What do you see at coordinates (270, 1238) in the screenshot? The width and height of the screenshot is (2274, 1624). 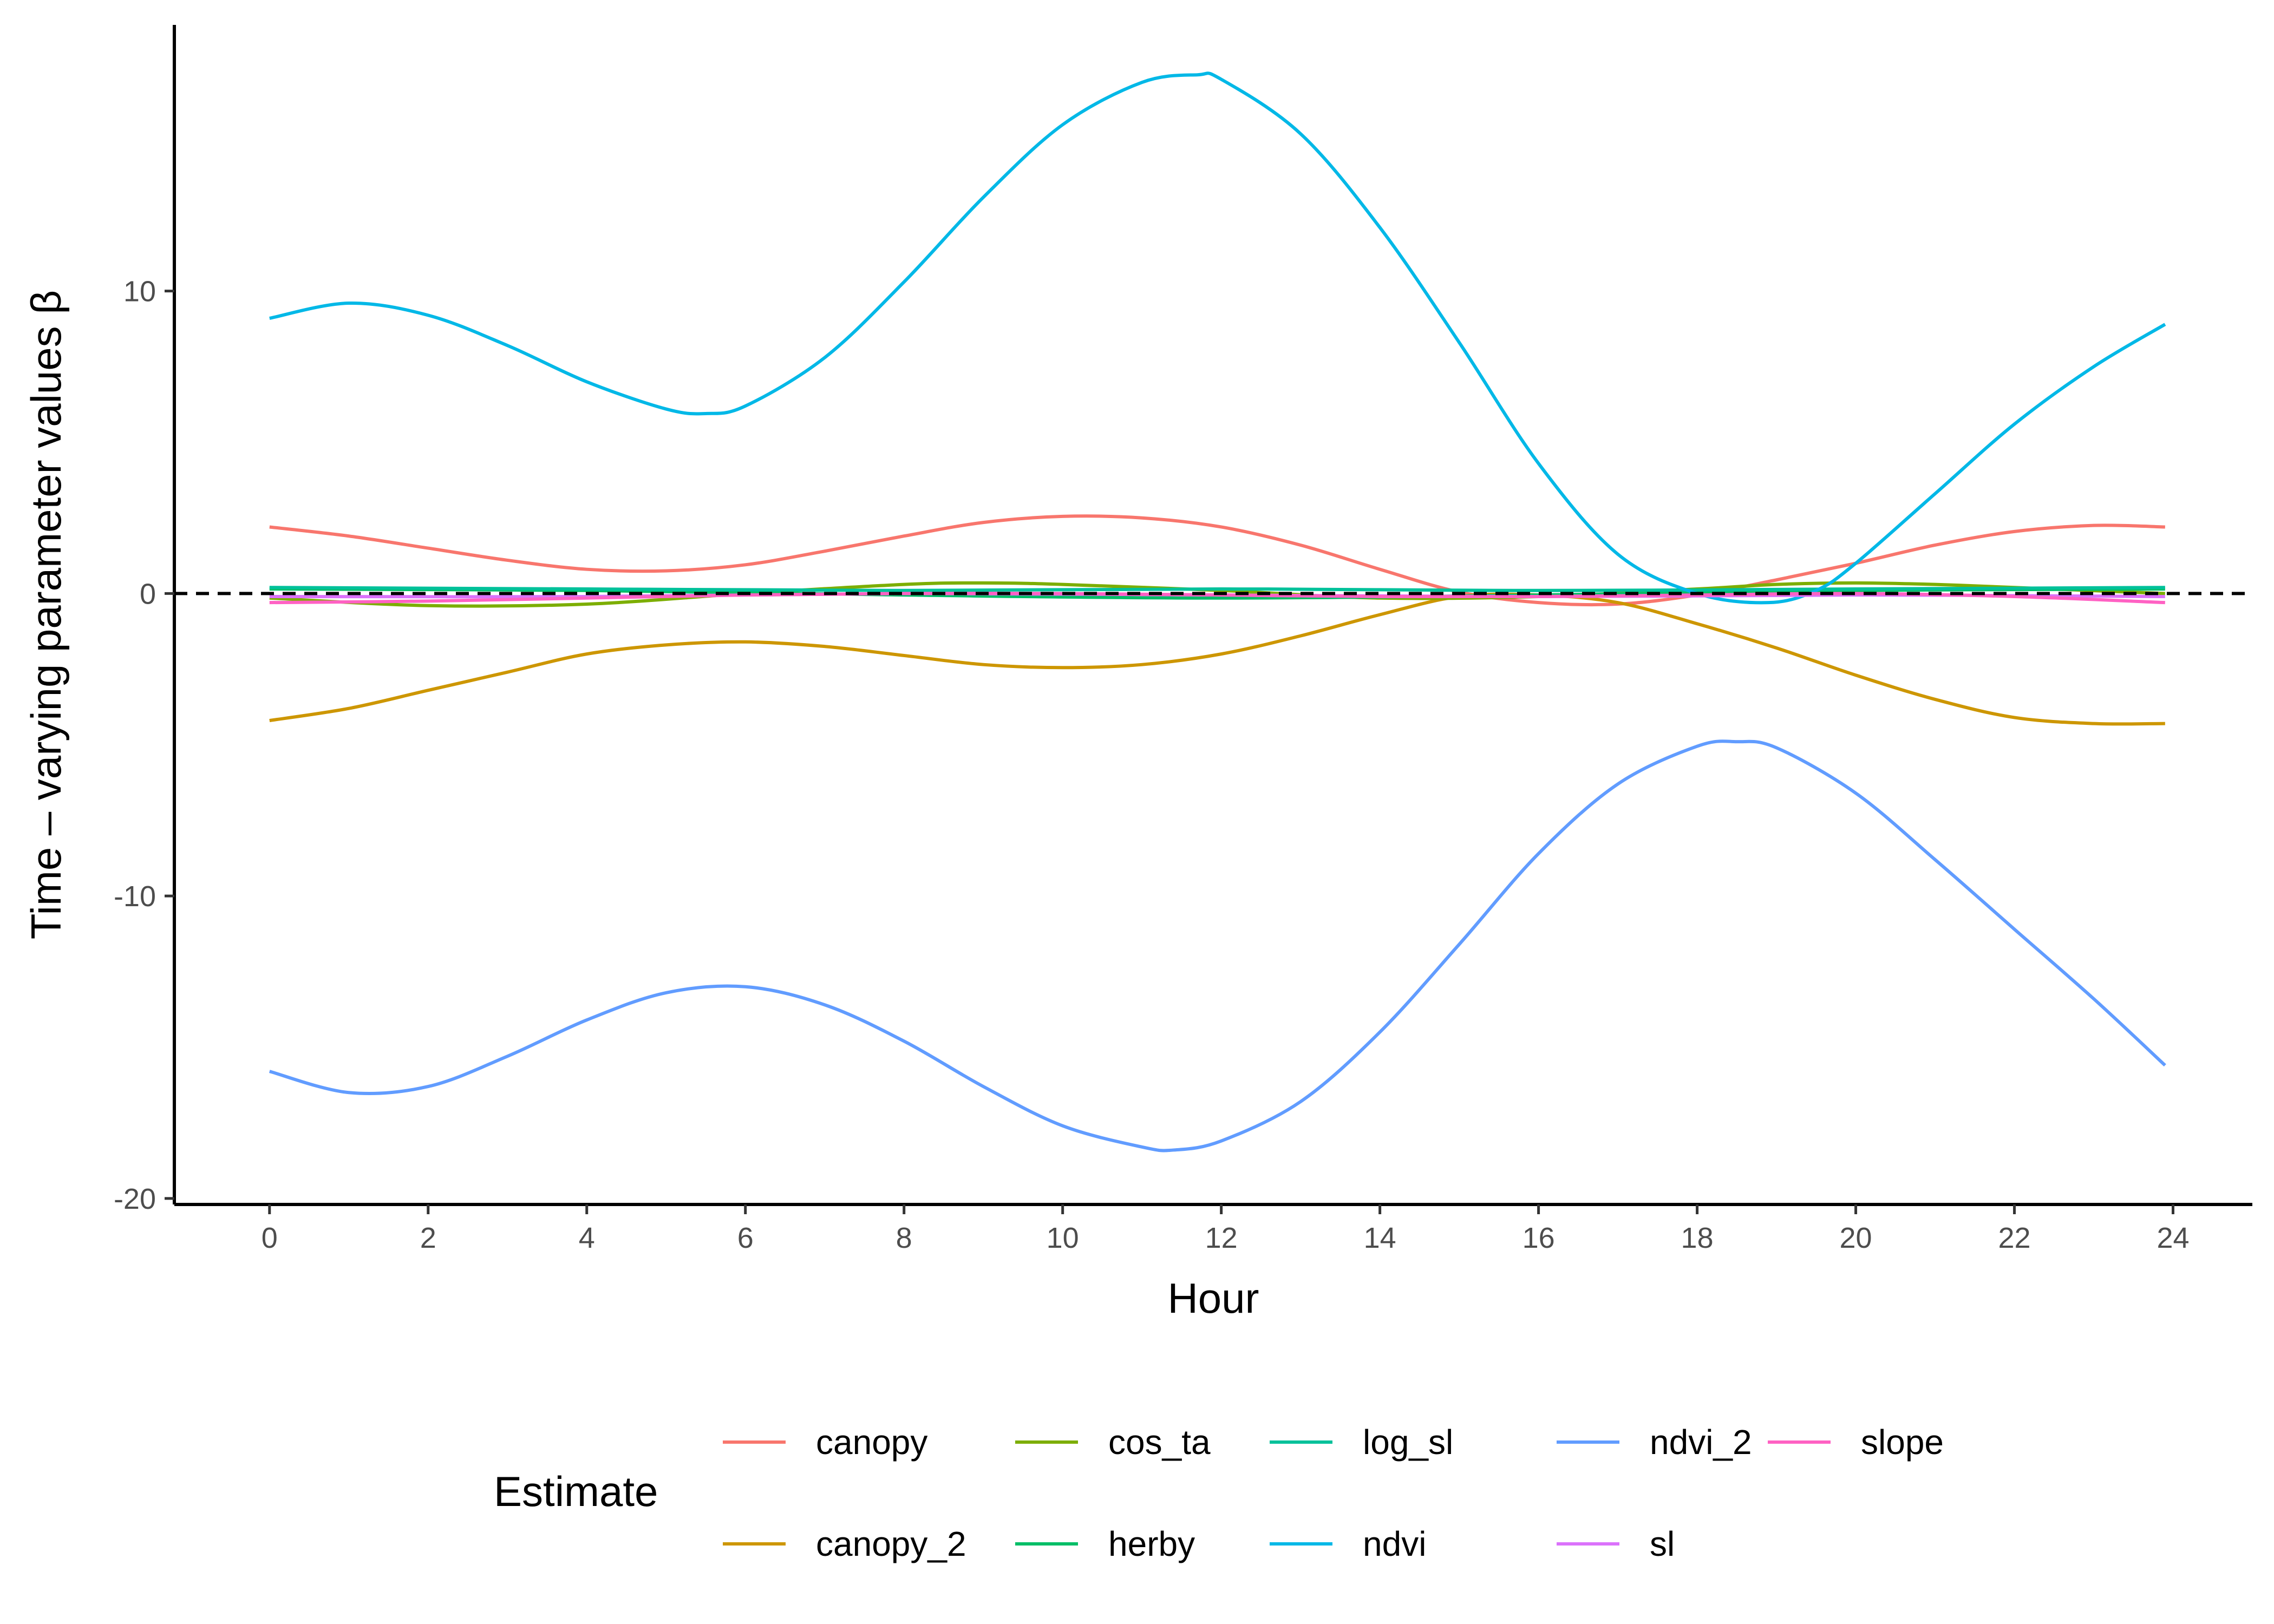 I see `x-tick-label: 0` at bounding box center [270, 1238].